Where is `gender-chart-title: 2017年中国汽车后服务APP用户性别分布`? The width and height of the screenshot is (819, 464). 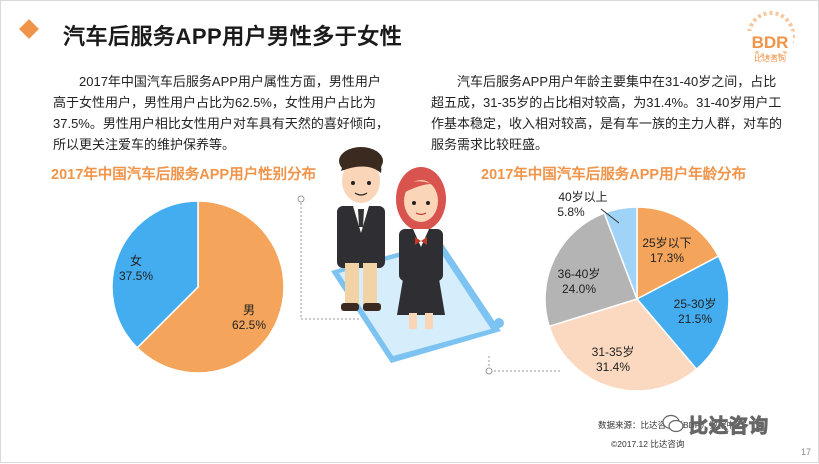
gender-chart-title: 2017年中国汽车后服务APP用户性别分布 is located at coordinates (184, 175).